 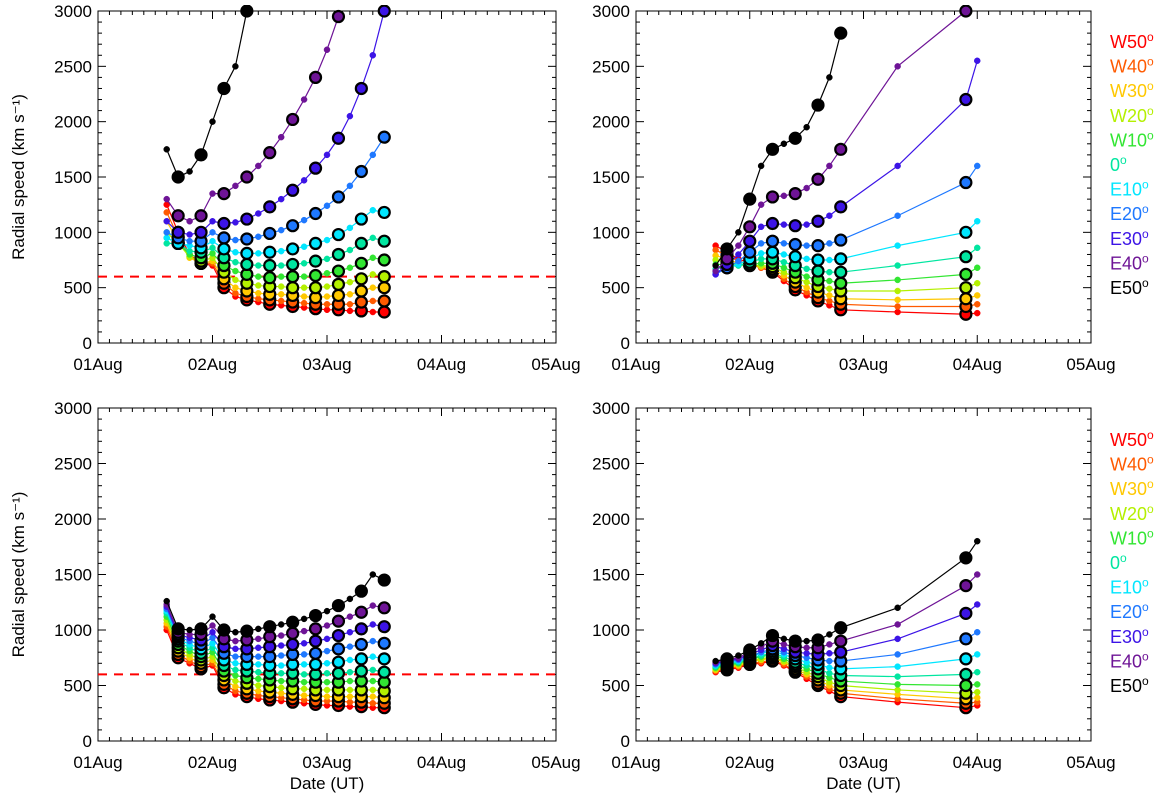 I want to click on legend-label: E10, so click(x=1126, y=190).